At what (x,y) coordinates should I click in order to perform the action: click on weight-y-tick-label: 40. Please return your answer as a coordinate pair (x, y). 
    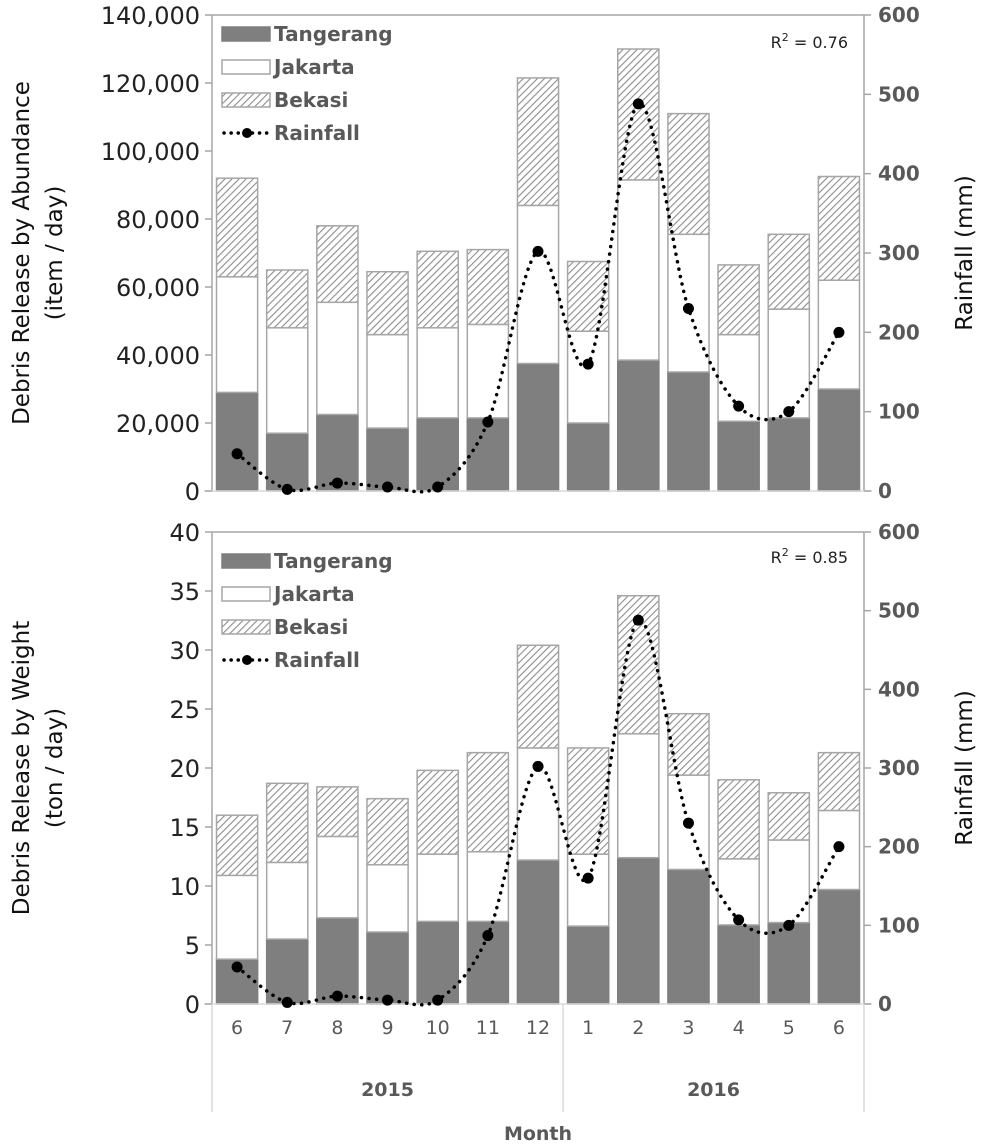
    Looking at the image, I should click on (184, 533).